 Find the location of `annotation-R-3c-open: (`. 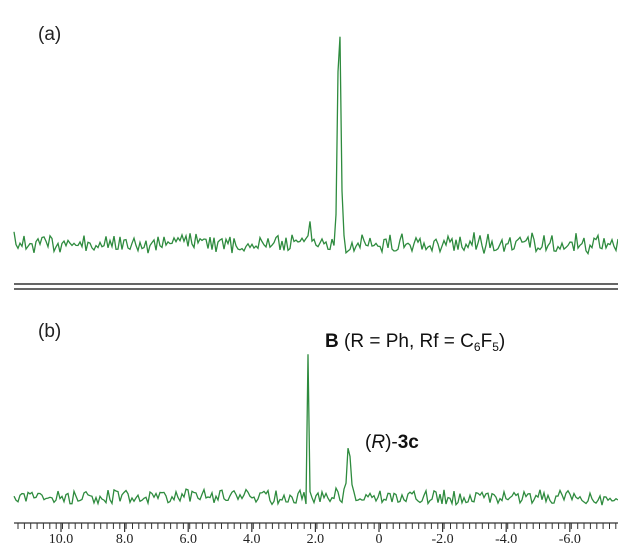

annotation-R-3c-open: ( is located at coordinates (368, 442).